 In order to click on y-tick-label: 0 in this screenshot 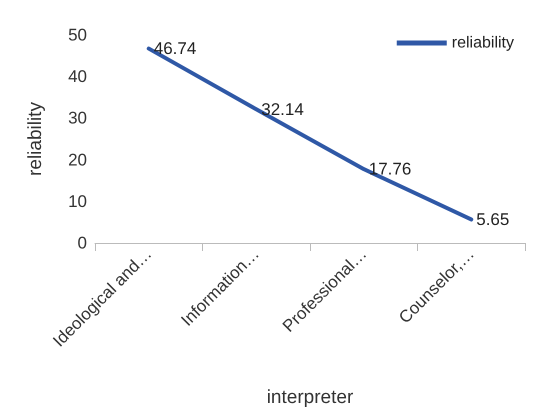, I will do `click(82, 243)`.